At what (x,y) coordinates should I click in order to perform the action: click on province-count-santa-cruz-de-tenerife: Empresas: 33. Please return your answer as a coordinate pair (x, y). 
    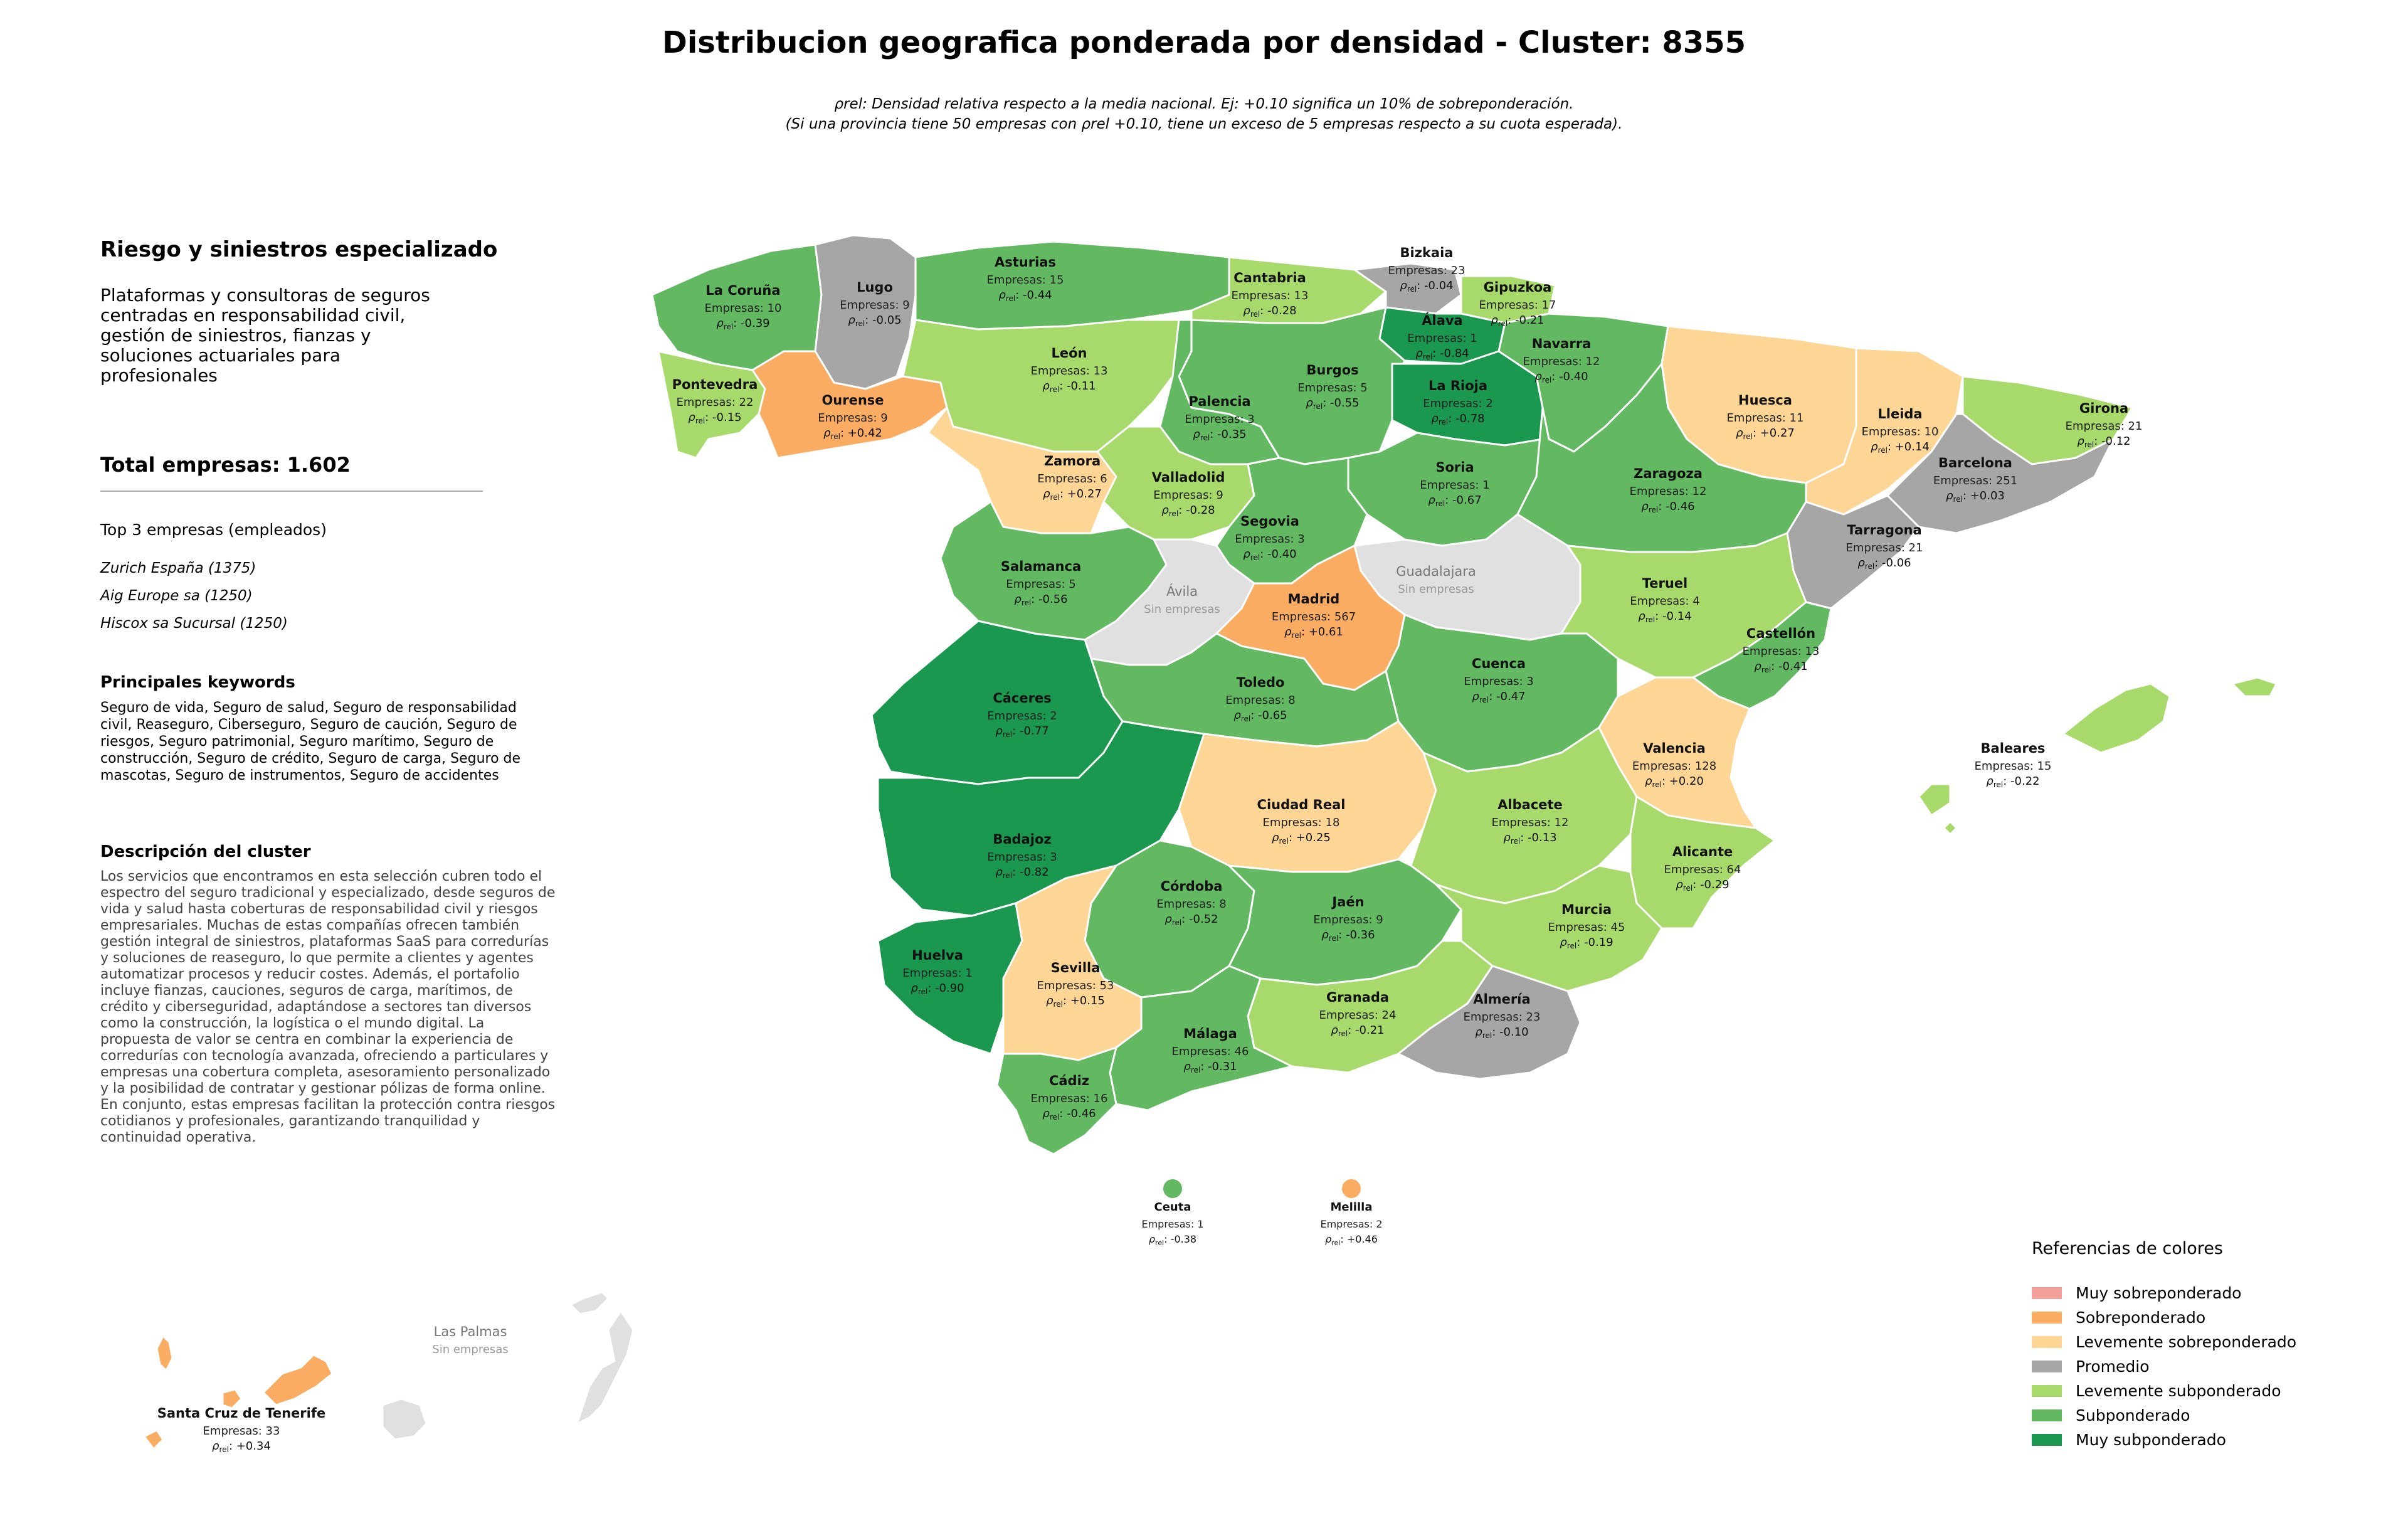
    Looking at the image, I should click on (242, 1431).